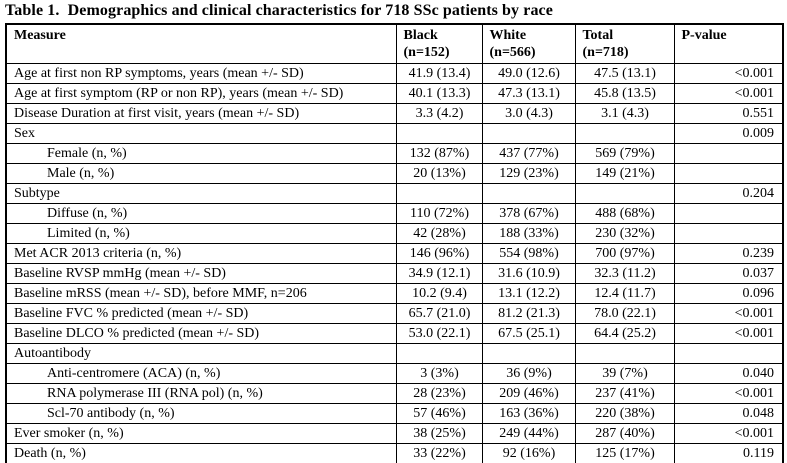  I want to click on measure-cell: Baseline FVC % predicted (mean +/- SD), so click(201, 313).